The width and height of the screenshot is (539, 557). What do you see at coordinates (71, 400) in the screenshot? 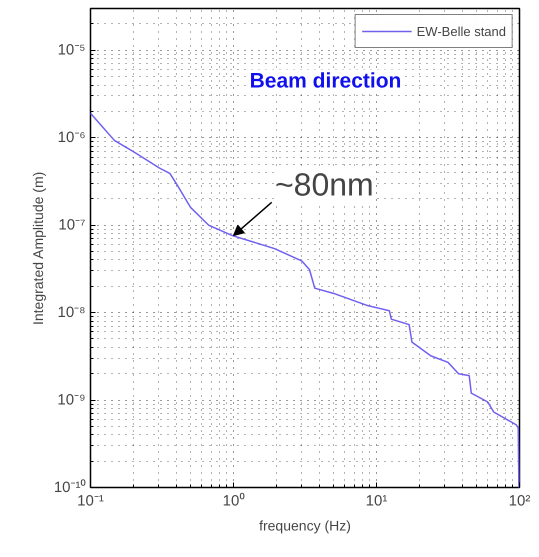
I see `y-tick-label: 10⁻⁹` at bounding box center [71, 400].